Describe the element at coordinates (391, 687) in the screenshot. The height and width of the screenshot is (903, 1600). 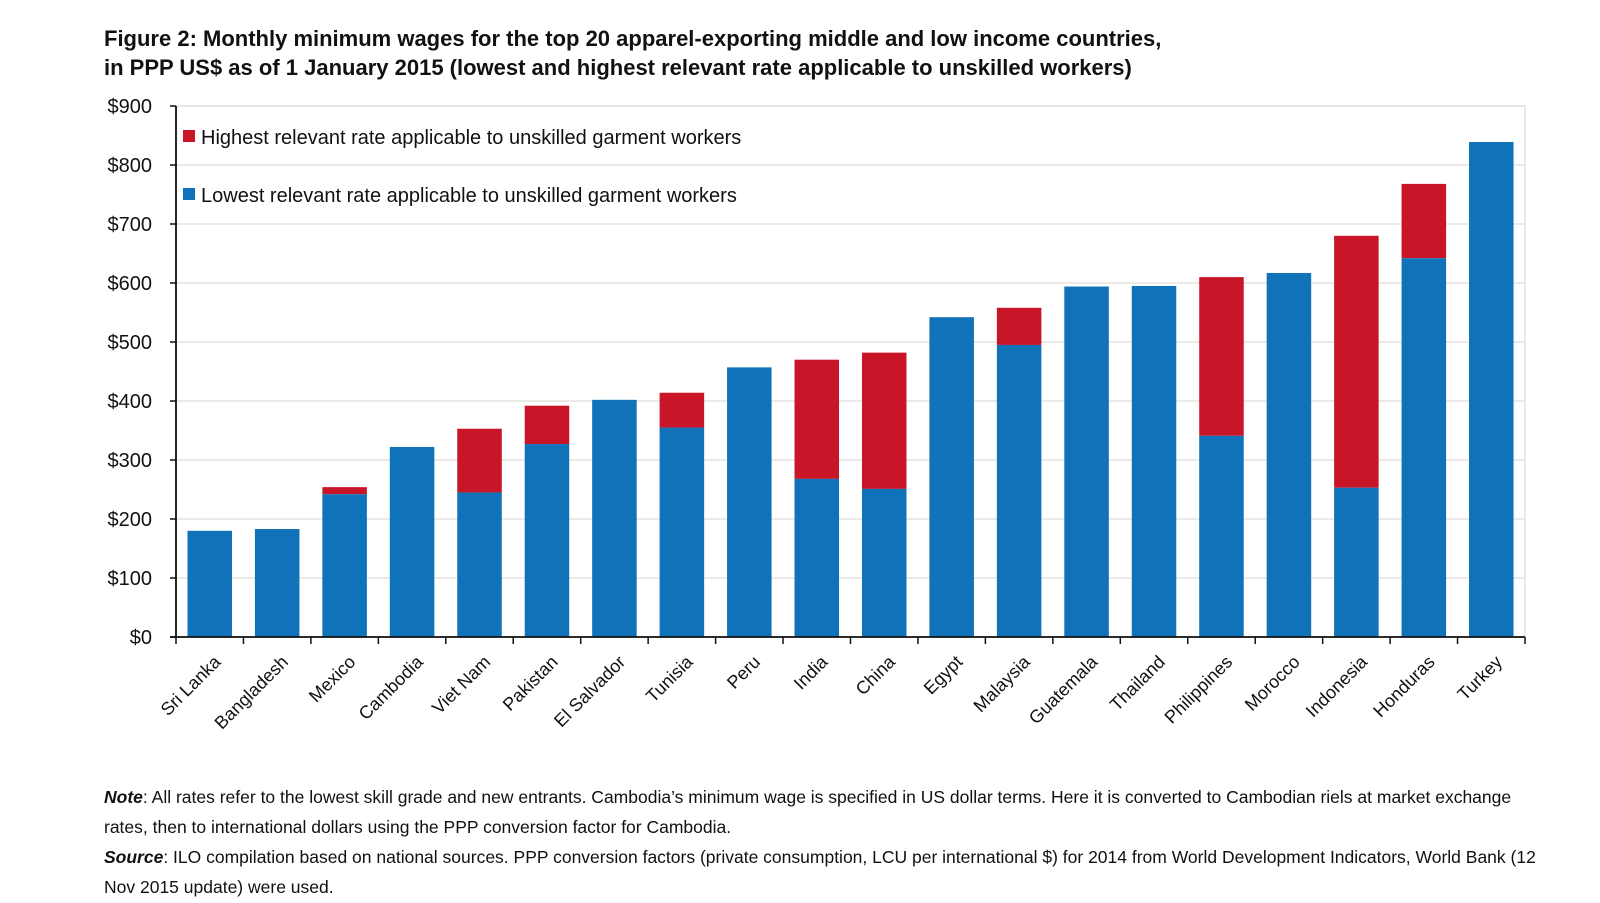
I see `x-tick-label: Cambodia` at that location.